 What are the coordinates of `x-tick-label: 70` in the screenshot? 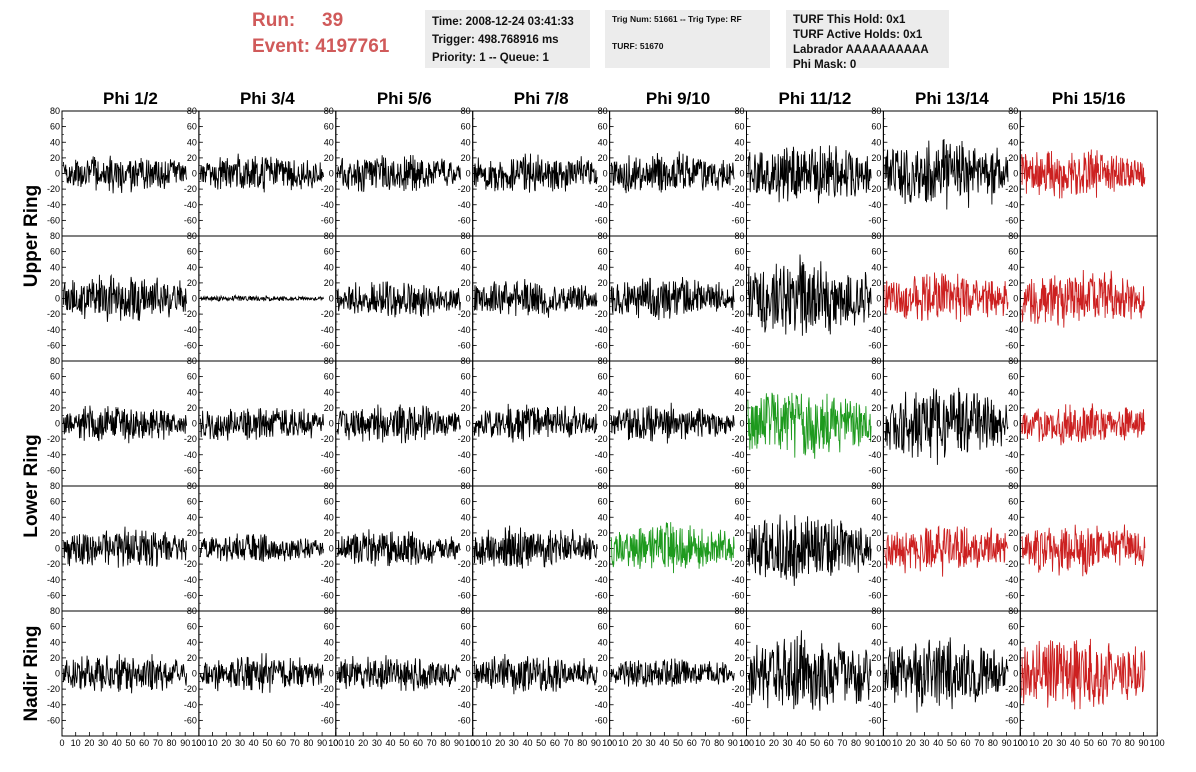 It's located at (295, 743).